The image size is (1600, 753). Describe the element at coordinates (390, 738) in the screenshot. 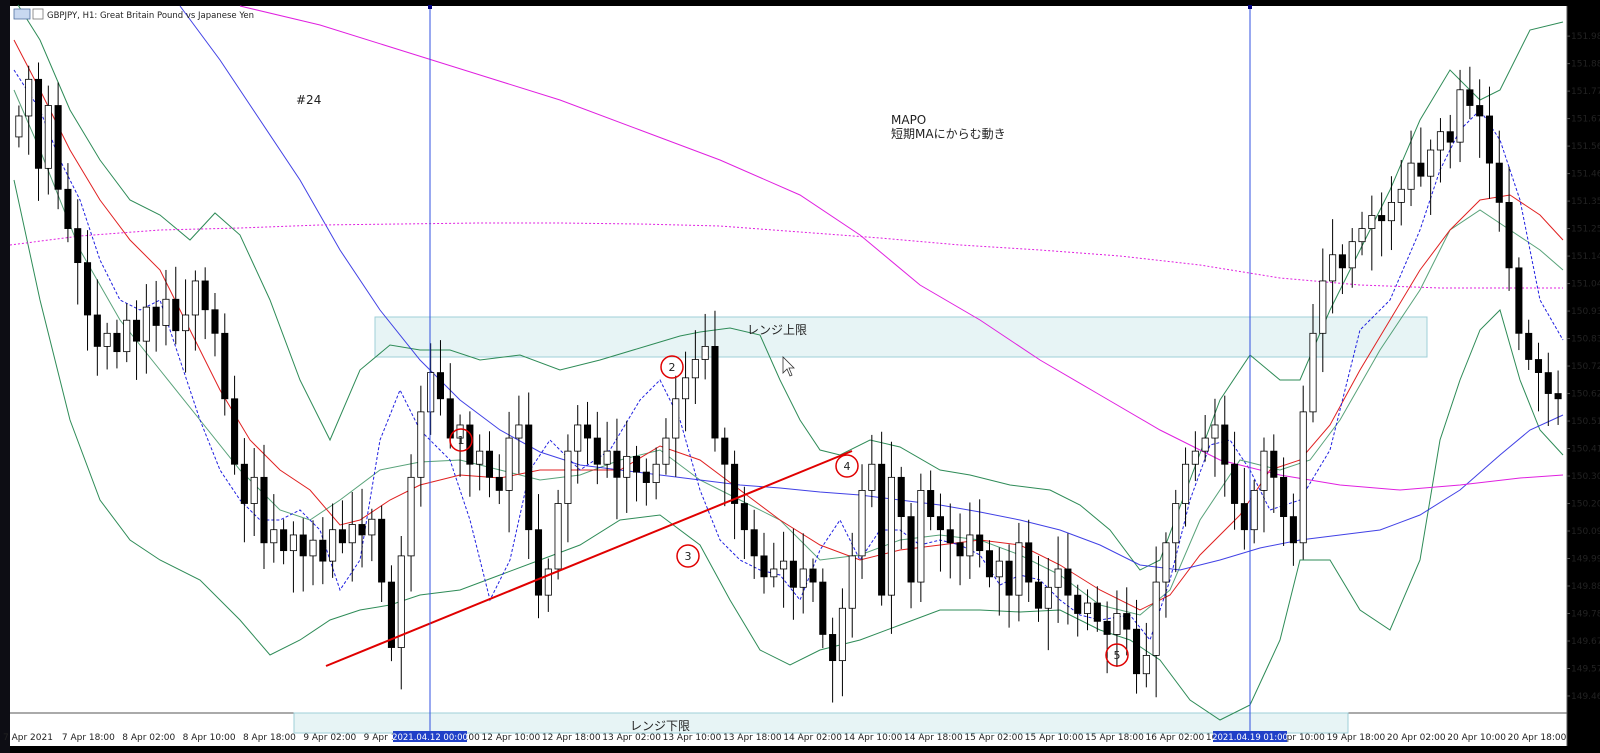

I see `time-tick-label: 9 Apr 10:00` at that location.